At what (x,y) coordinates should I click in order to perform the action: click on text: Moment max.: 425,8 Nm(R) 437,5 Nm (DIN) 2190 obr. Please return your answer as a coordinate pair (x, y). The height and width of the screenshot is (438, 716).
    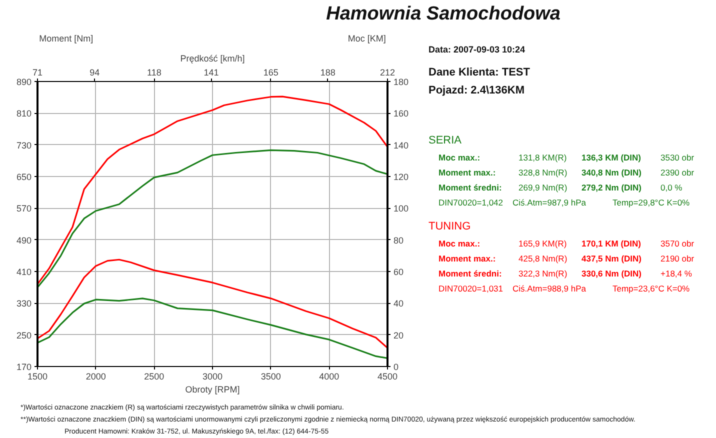
    Looking at the image, I should click on (566, 259).